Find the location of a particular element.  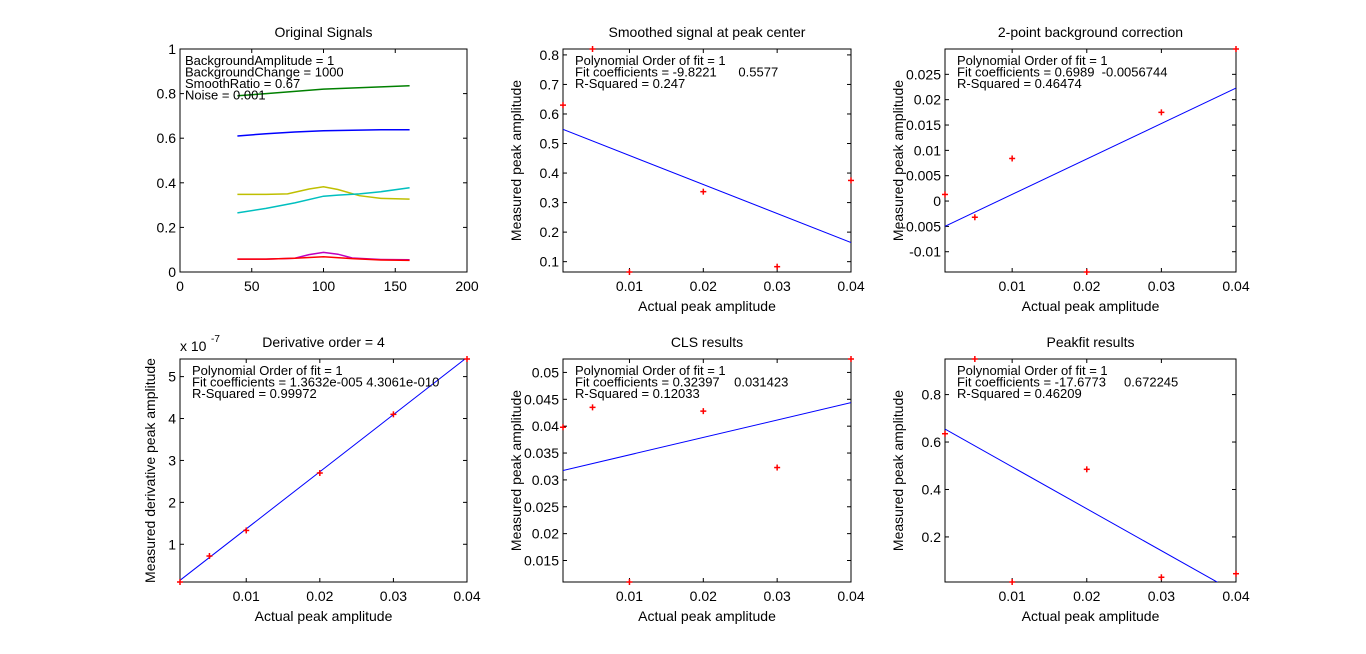

annotation-text: Fit coefficients = -9.8221 0.5577 is located at coordinates (676, 72).